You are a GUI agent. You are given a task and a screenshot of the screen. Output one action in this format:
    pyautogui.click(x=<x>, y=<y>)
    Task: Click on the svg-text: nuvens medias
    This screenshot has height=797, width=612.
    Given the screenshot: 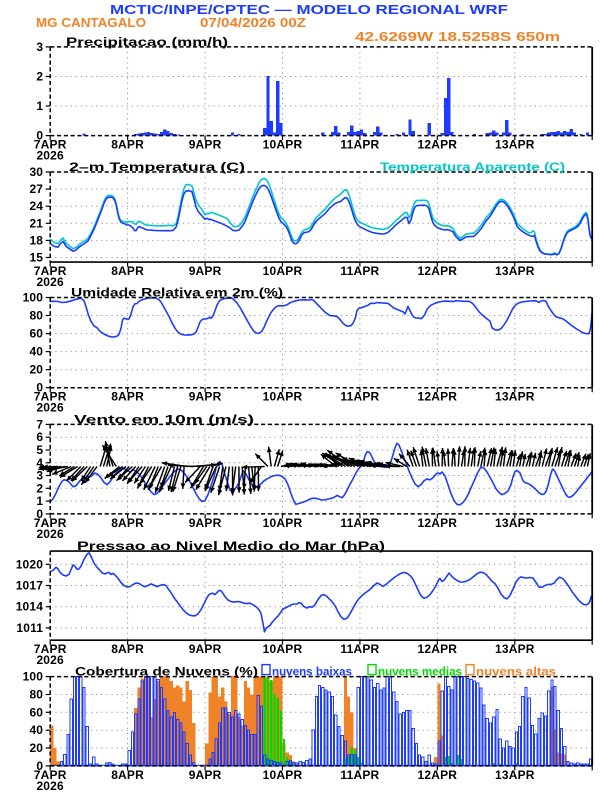 What is the action you would take?
    pyautogui.click(x=420, y=672)
    